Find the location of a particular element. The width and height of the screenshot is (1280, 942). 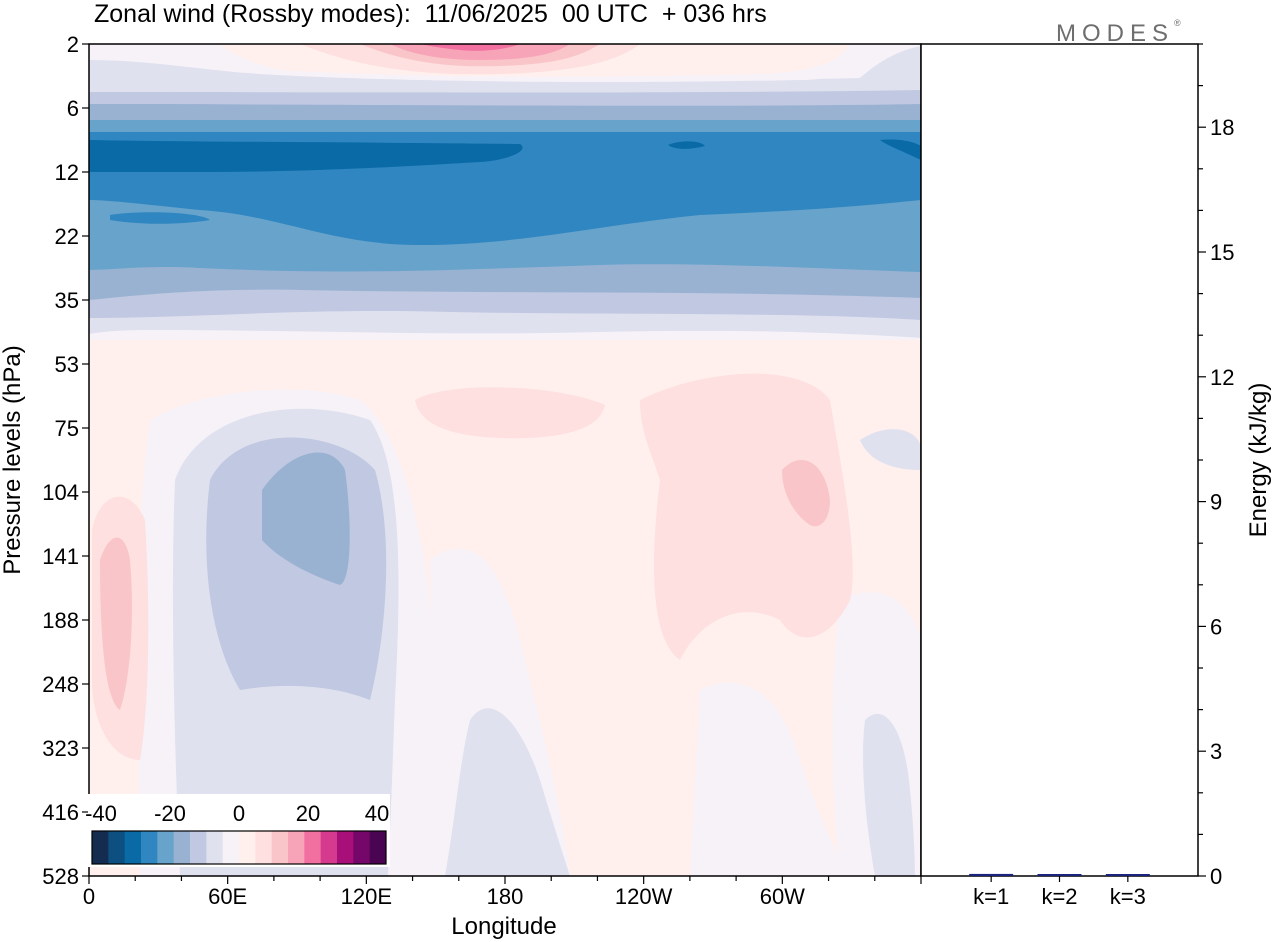

x-tick-label: 60W is located at coordinates (782, 896).